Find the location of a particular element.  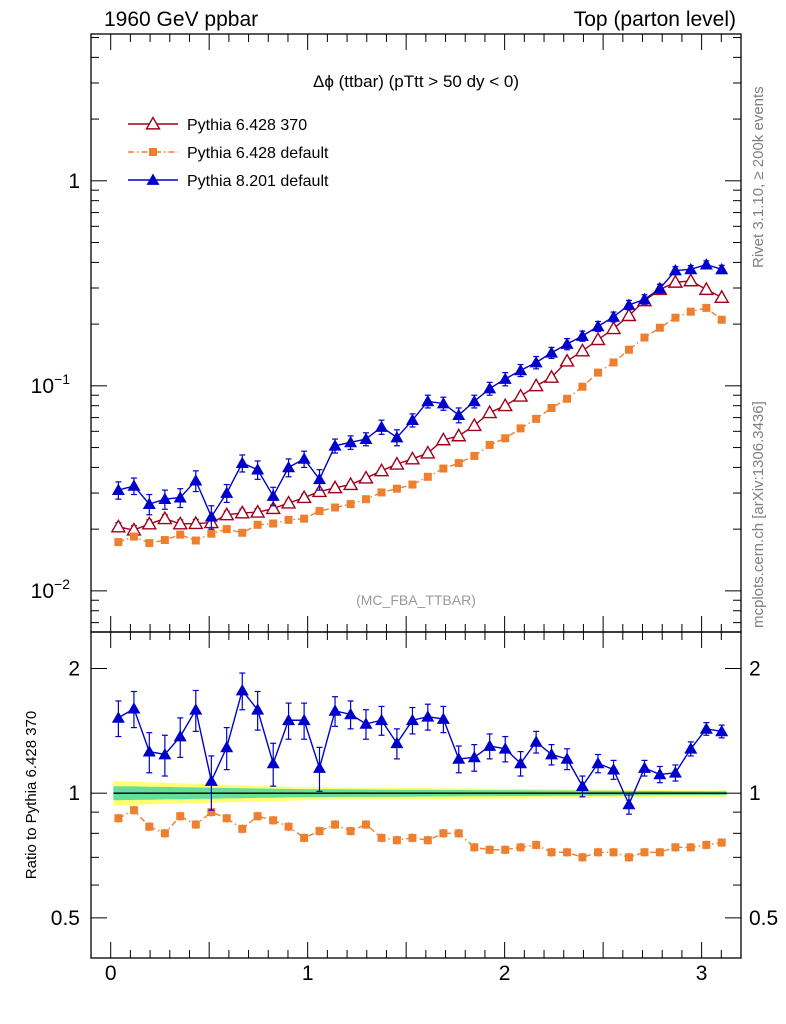

x-tick-label: 2 is located at coordinates (505, 973).